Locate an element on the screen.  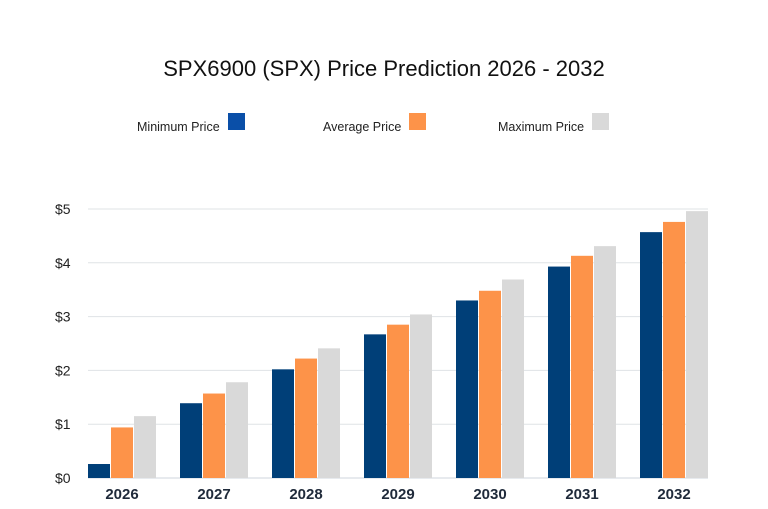
x-tick-label: 2027 is located at coordinates (213, 494).